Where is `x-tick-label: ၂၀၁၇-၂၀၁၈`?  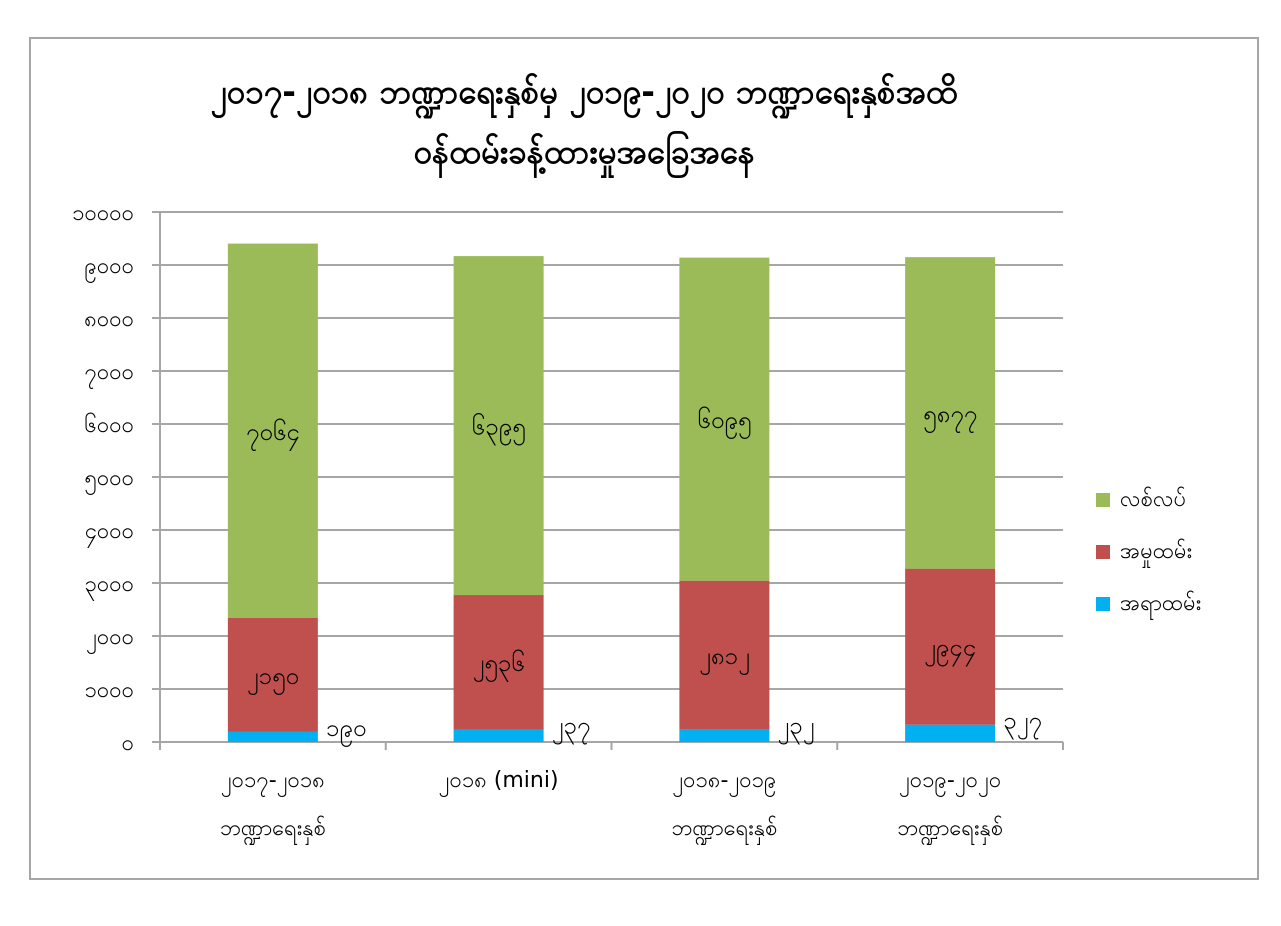 x-tick-label: ၂၀၁၇-၂၀၁၈ is located at coordinates (273, 782).